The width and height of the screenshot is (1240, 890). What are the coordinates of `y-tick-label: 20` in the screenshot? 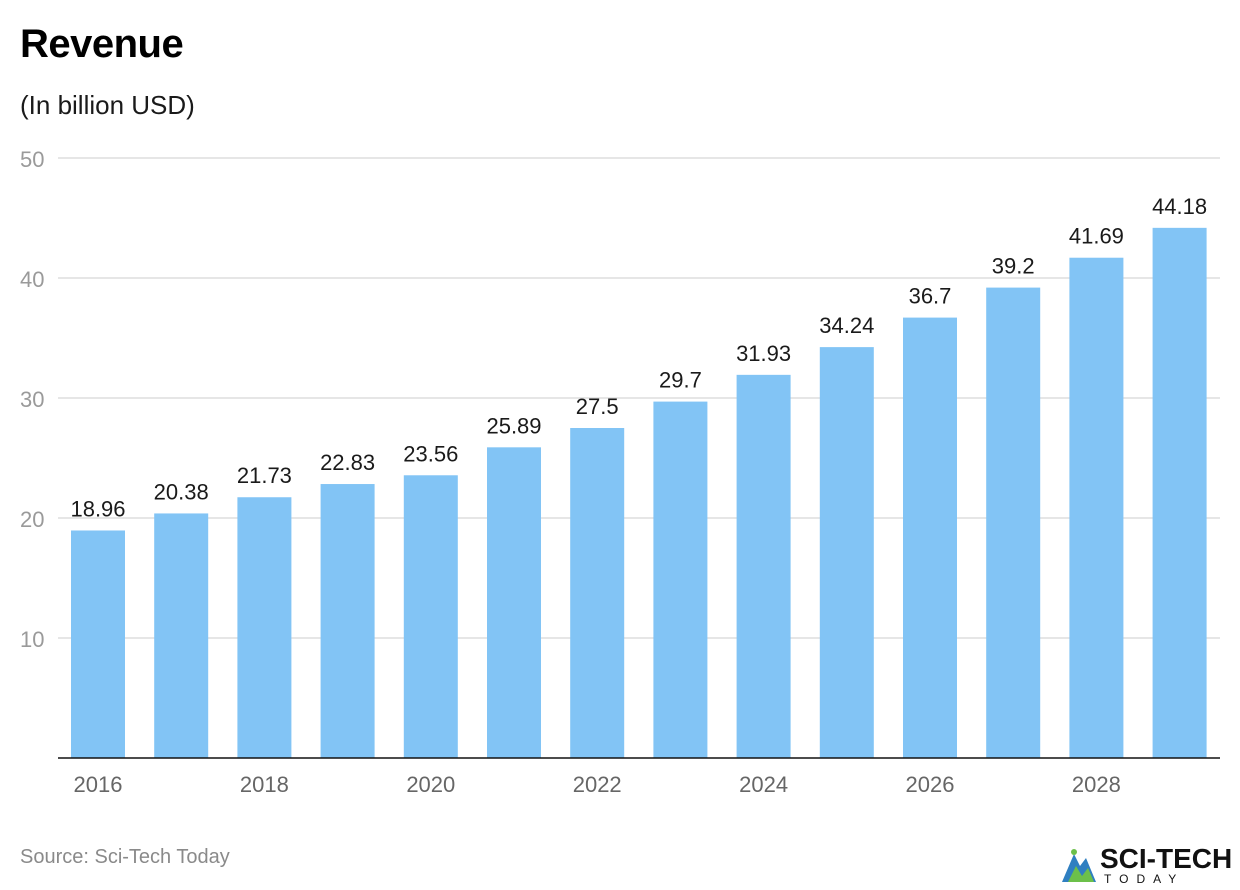 It's located at (32, 519).